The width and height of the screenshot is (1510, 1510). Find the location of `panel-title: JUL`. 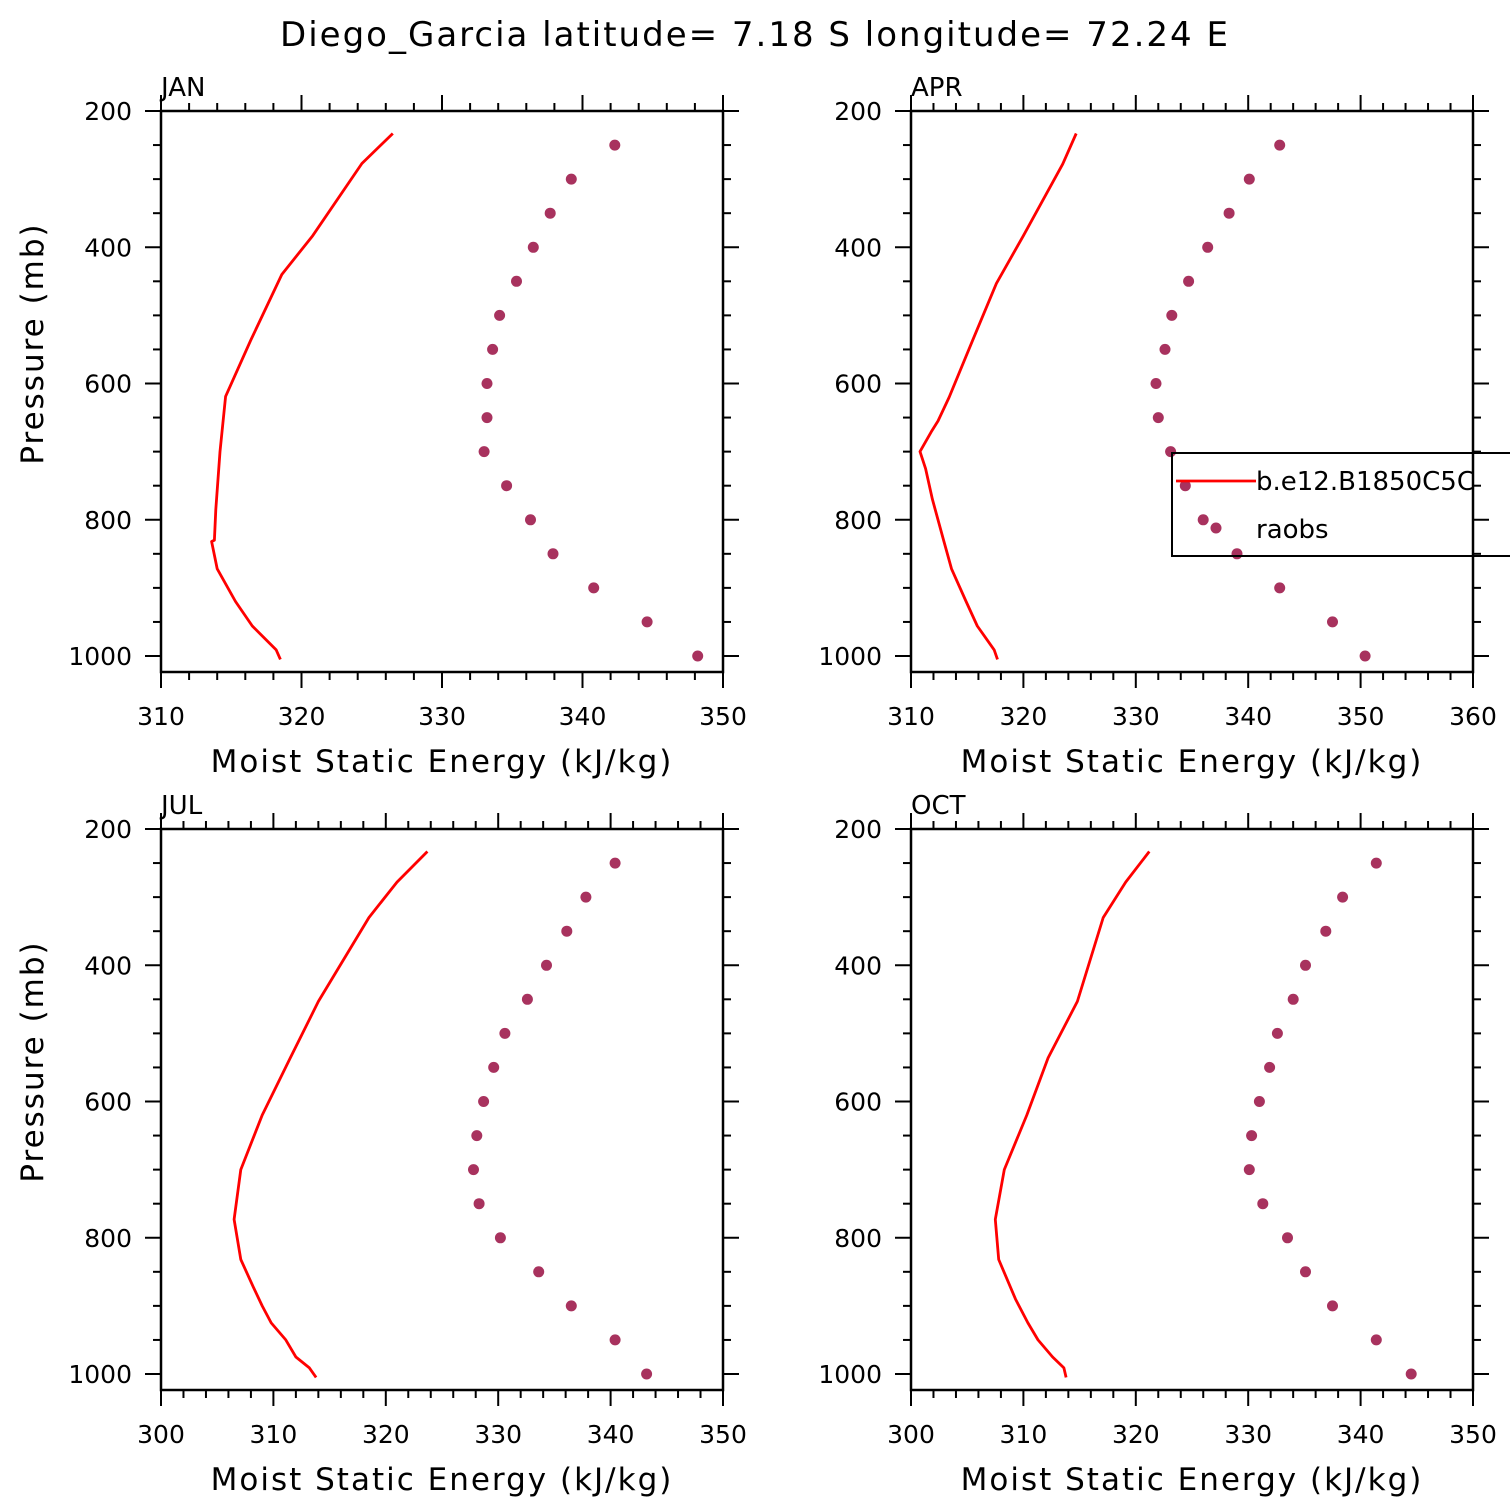

panel-title: JUL is located at coordinates (181, 806).